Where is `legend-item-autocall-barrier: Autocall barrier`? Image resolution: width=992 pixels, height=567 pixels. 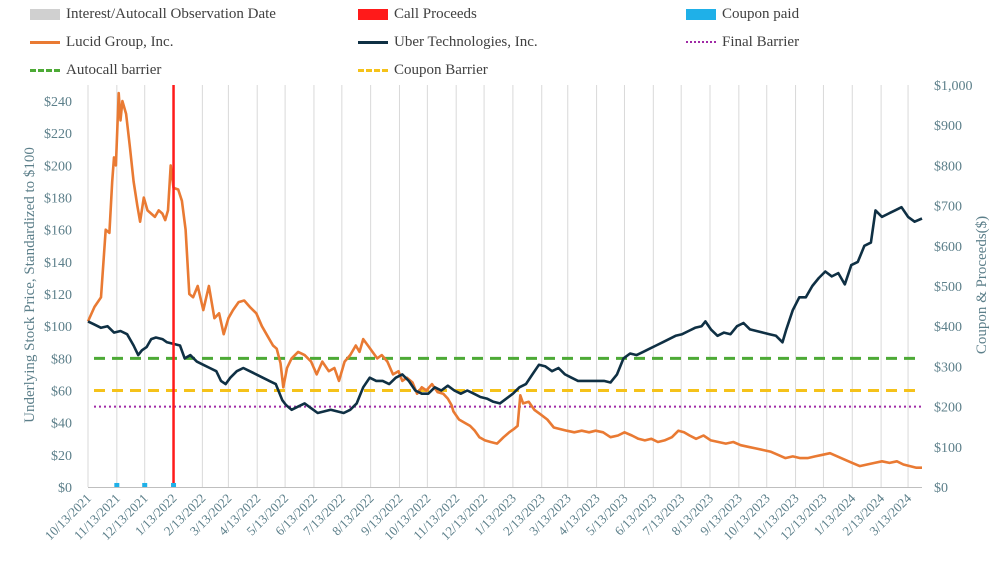
legend-item-autocall-barrier: Autocall barrier is located at coordinates (95, 70).